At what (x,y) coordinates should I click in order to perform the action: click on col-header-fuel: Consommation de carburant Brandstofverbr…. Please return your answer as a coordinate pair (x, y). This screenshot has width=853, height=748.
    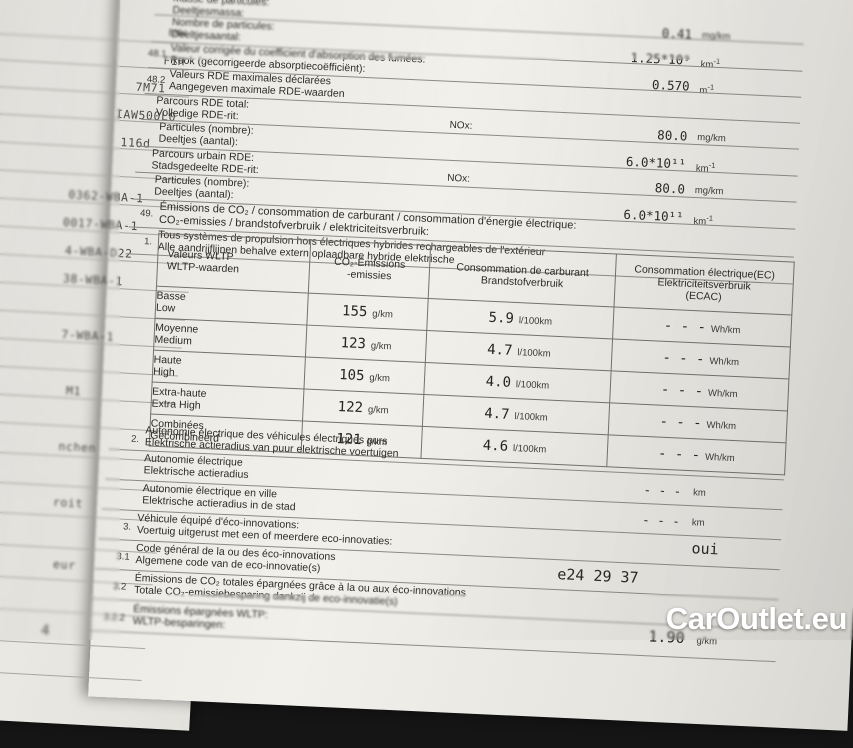
    Looking at the image, I should click on (522, 276).